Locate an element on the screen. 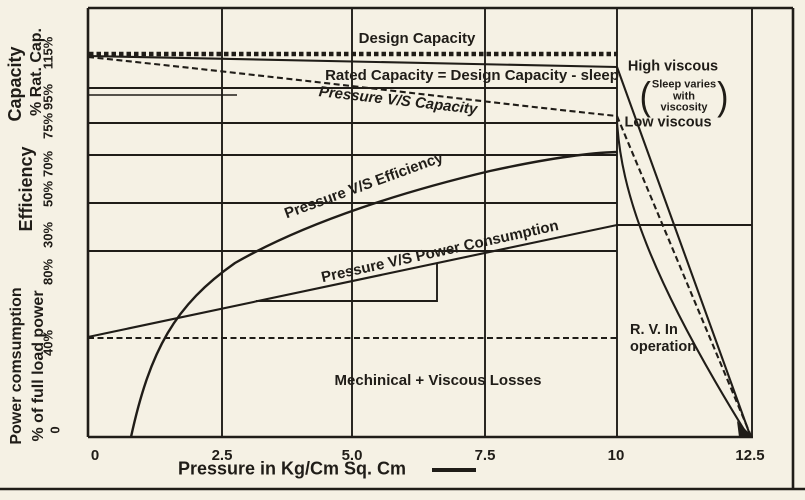  low-viscous-fall-line is located at coordinates (682, 278).